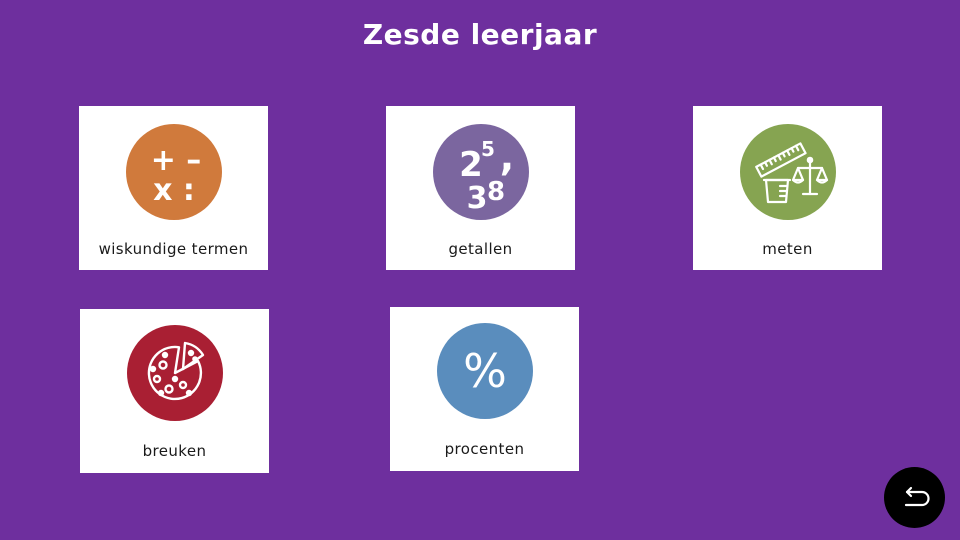 This screenshot has width=960, height=540. I want to click on tile-wiskundige-termen: + – x : wiskundige termen, so click(173, 188).